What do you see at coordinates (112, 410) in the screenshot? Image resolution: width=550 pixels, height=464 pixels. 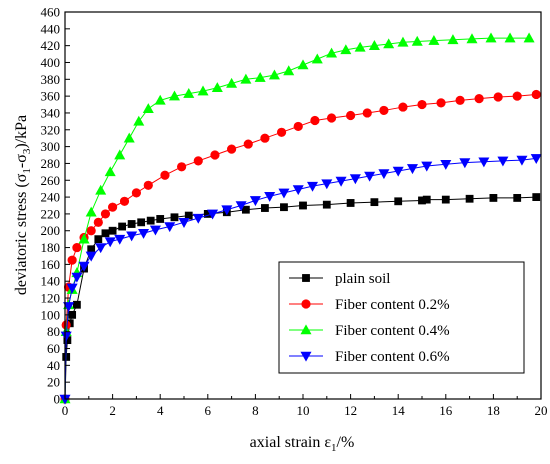 I see `x-tick-label: 2` at bounding box center [112, 410].